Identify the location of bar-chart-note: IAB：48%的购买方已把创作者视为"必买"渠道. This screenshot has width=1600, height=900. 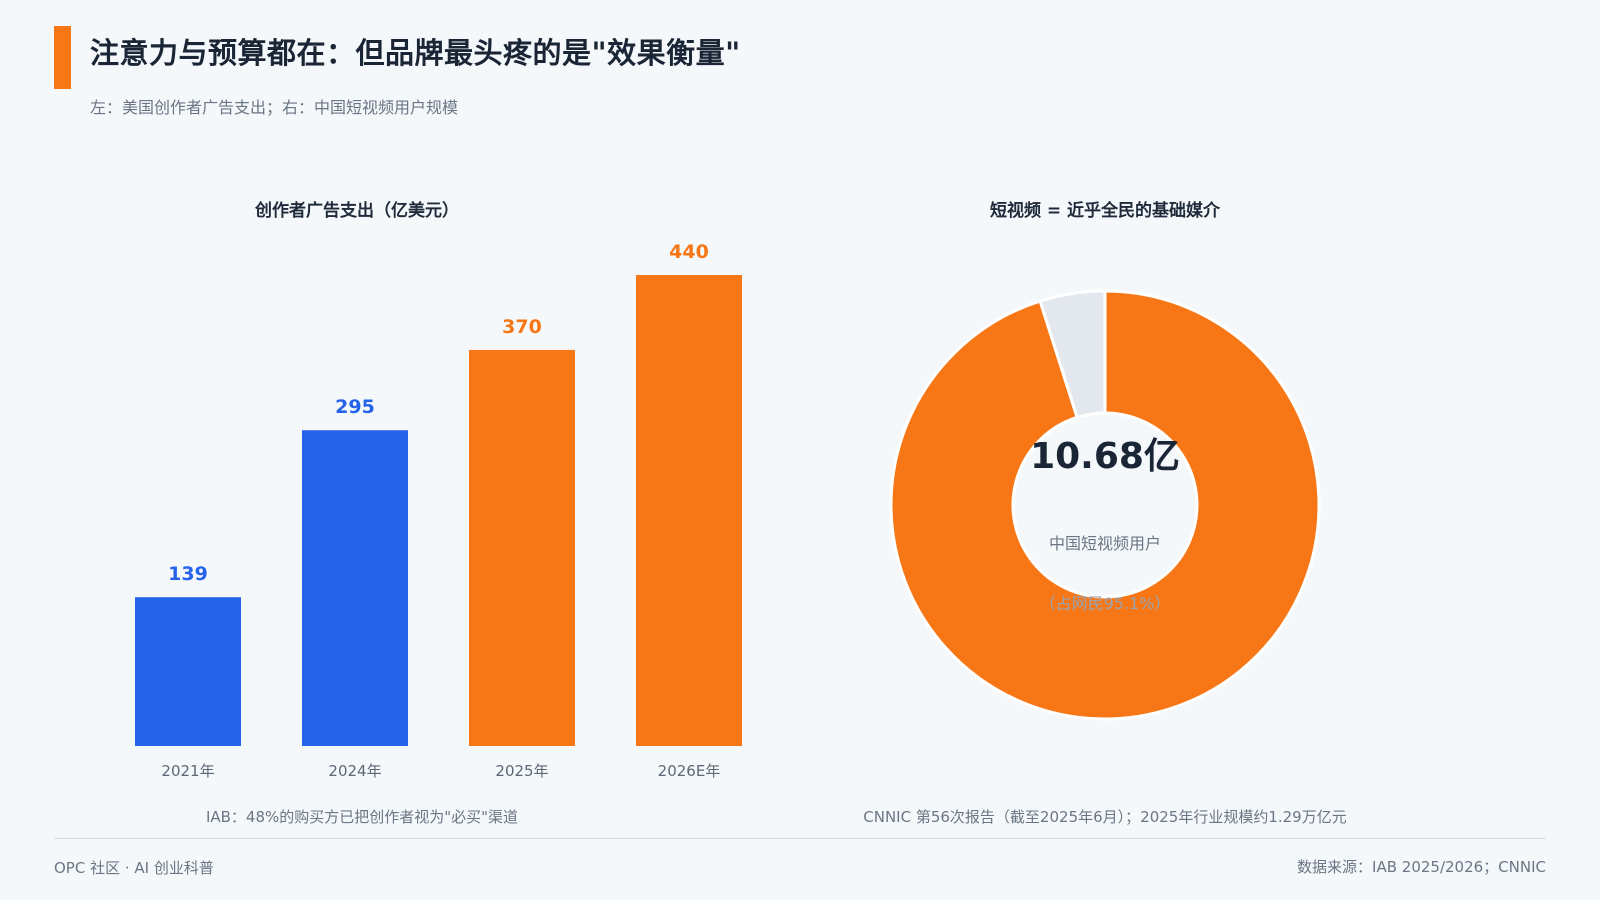
(362, 817).